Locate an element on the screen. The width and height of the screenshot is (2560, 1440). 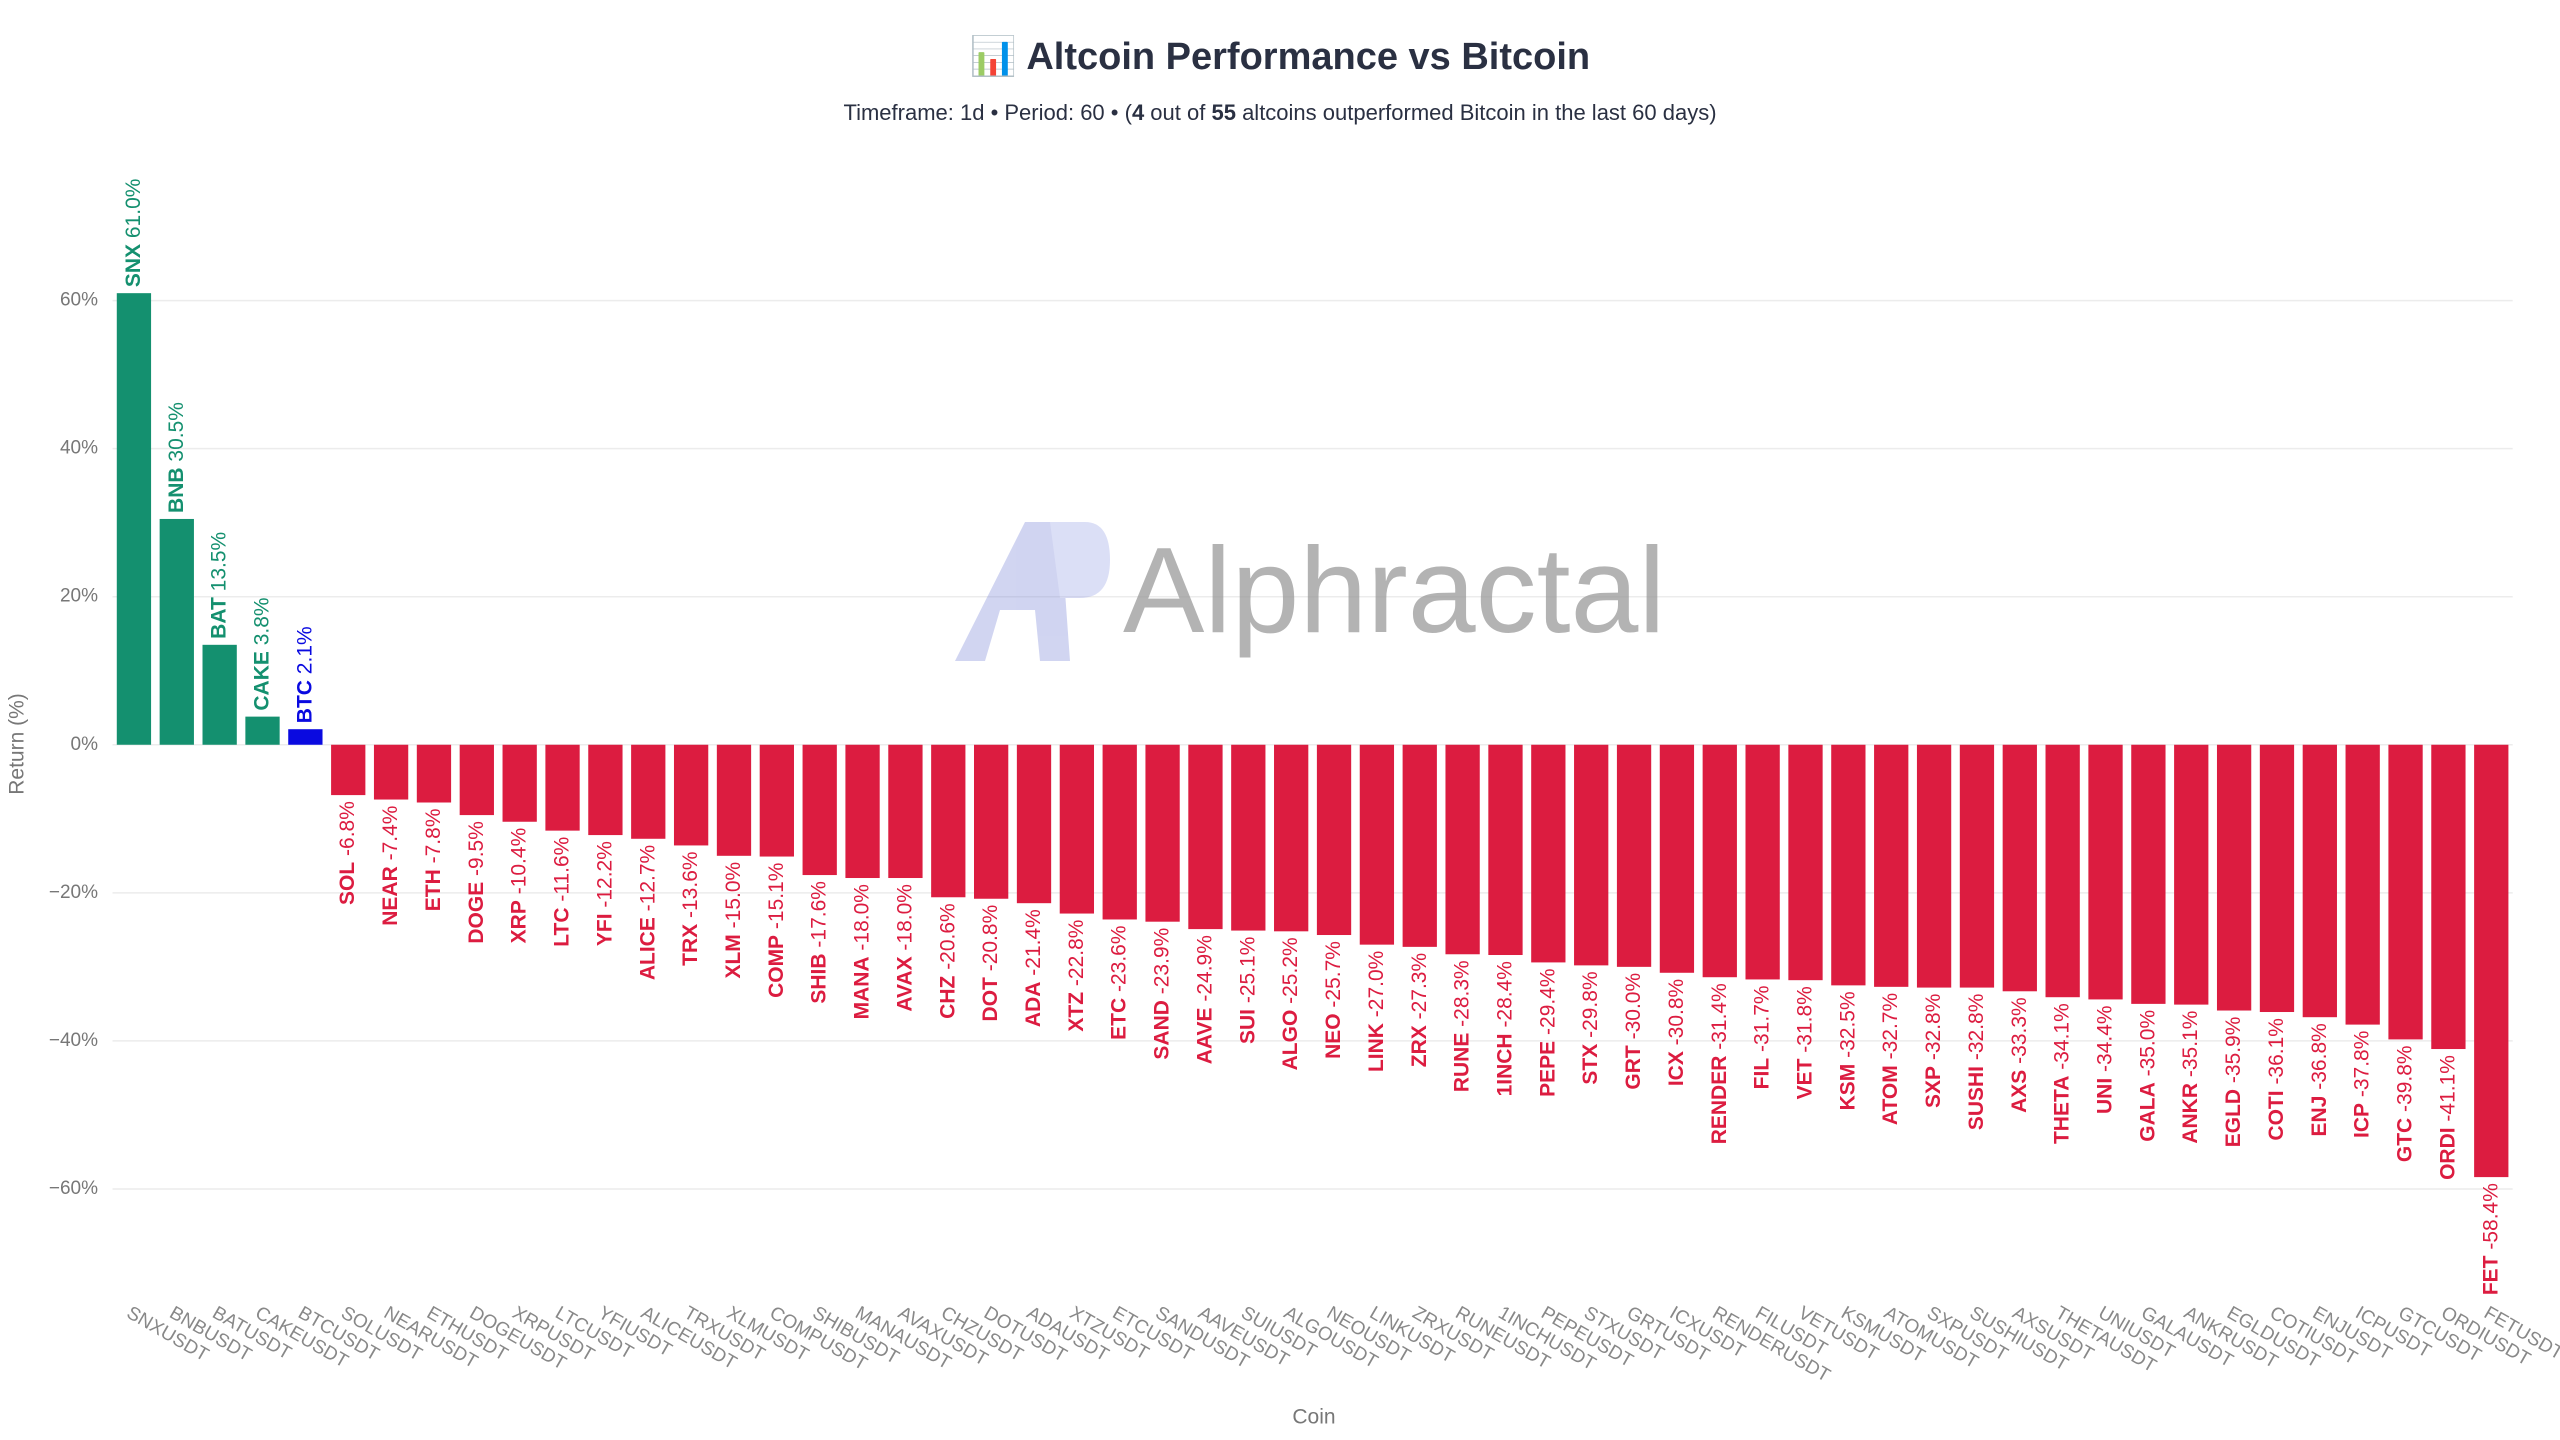
data-label-value: -12.7% is located at coordinates (647, 878).